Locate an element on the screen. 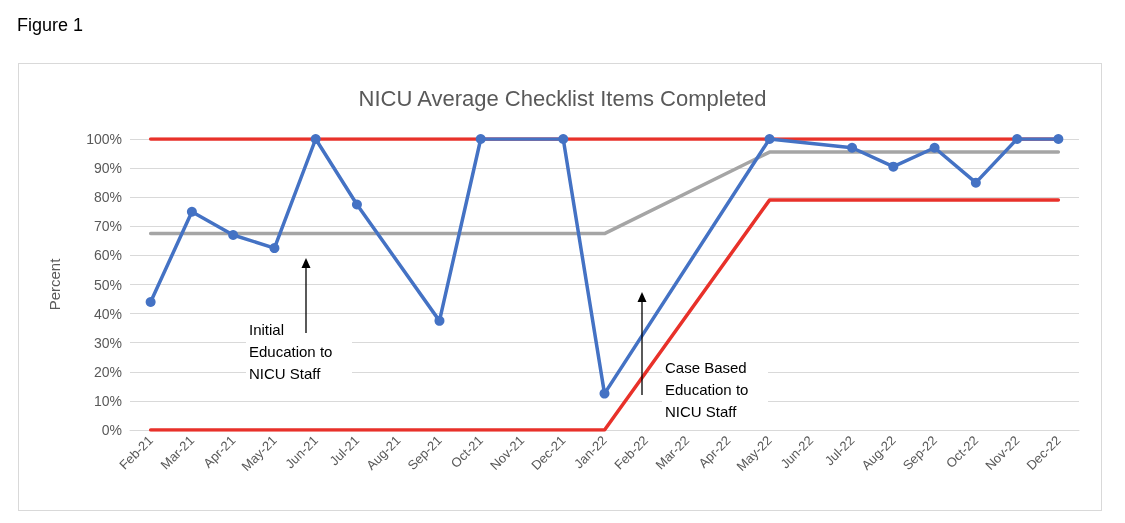 This screenshot has width=1125, height=523. y-tick-label: 60% is located at coordinates (107, 255).